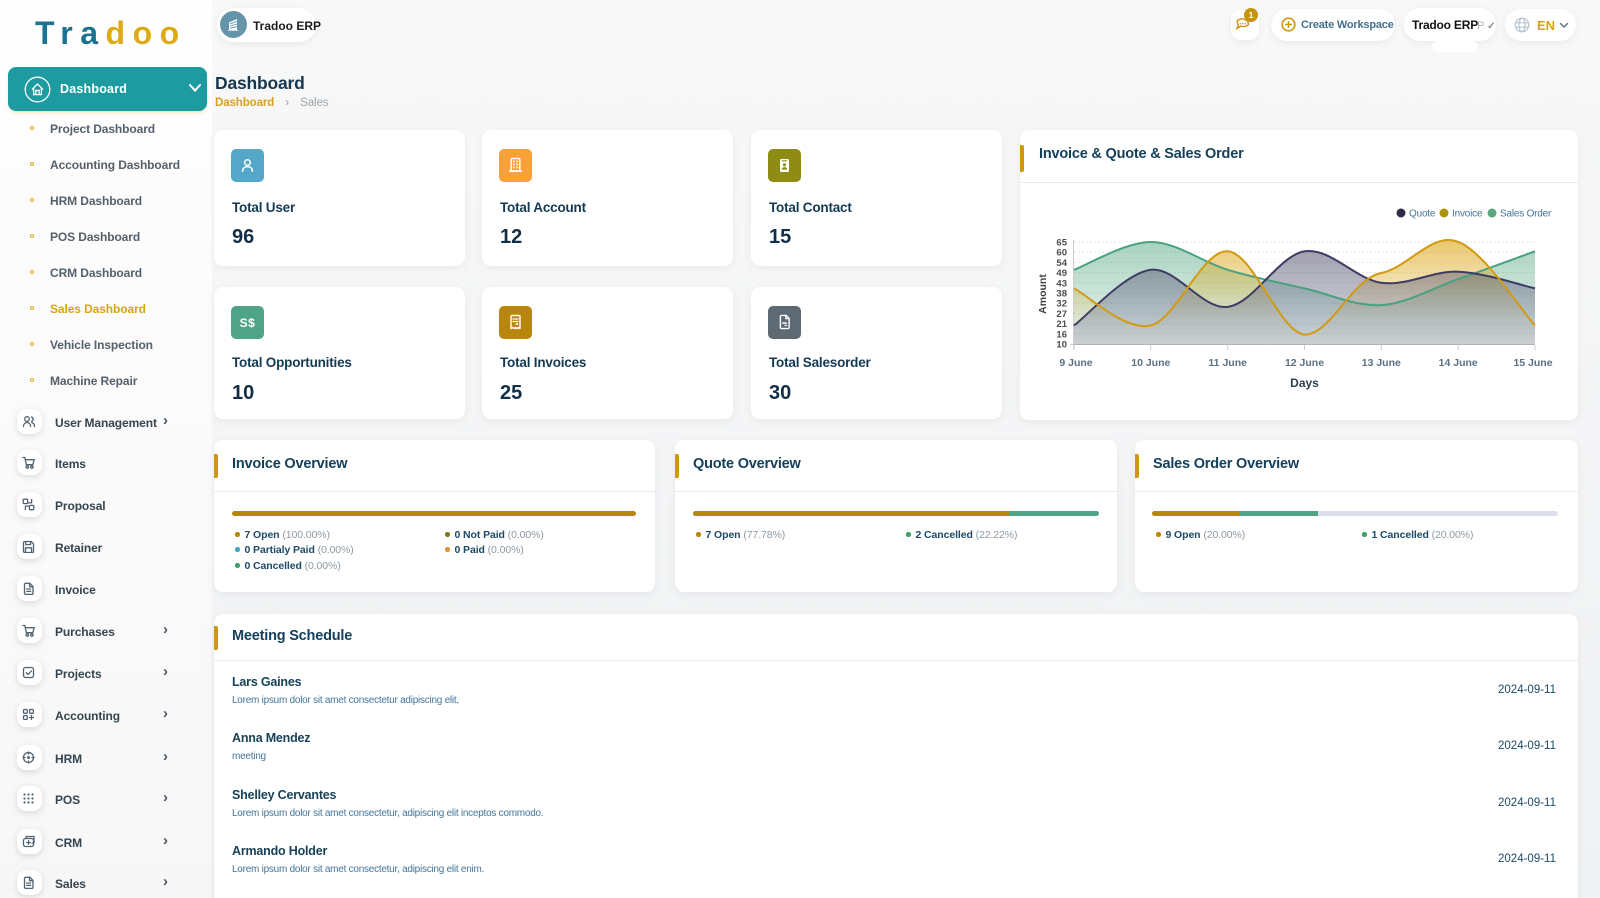  Describe the element at coordinates (1458, 363) in the screenshot. I see `svg-text: 14 June` at that location.